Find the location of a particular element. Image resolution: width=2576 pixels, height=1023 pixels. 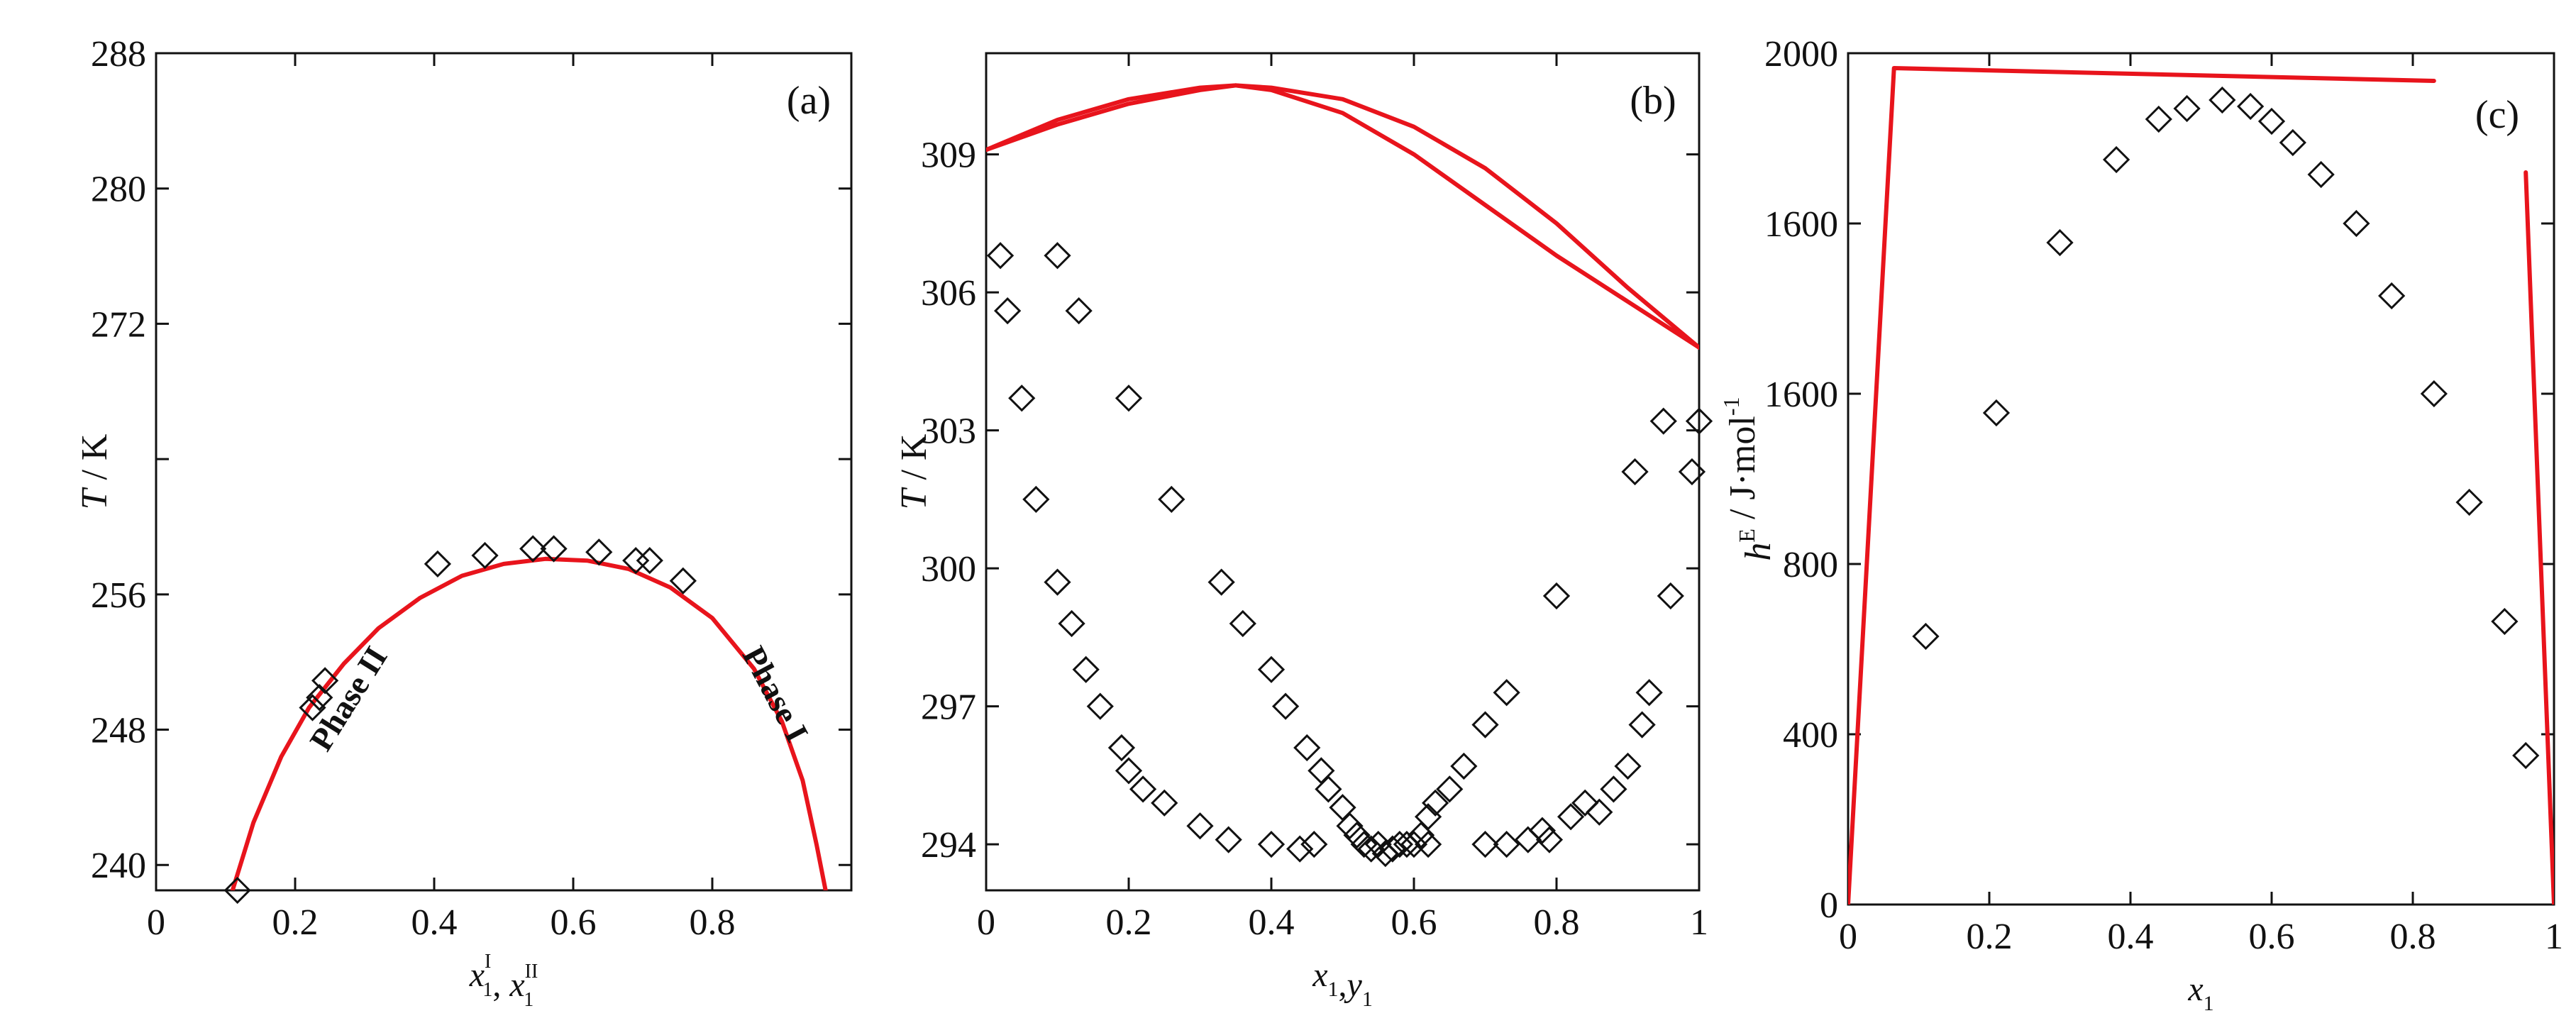

y-tick-label: 272 is located at coordinates (118, 324).